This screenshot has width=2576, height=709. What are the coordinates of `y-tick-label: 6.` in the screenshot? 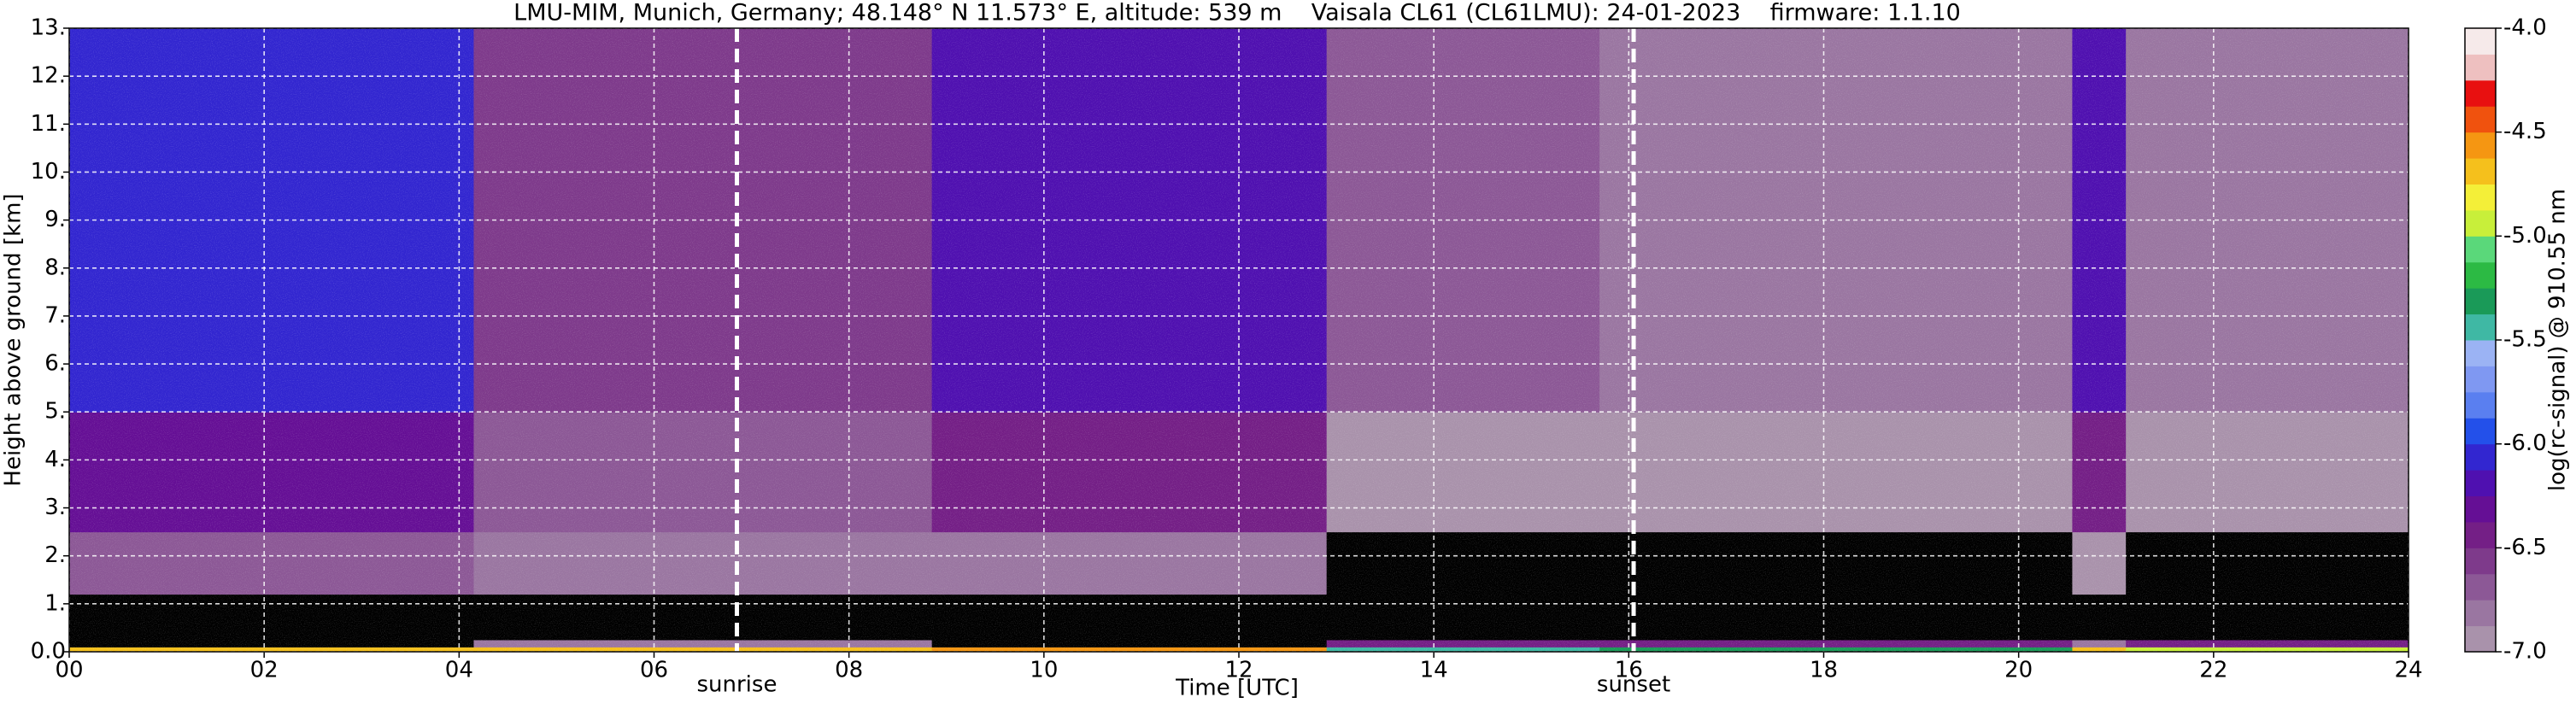 It's located at (55, 364).